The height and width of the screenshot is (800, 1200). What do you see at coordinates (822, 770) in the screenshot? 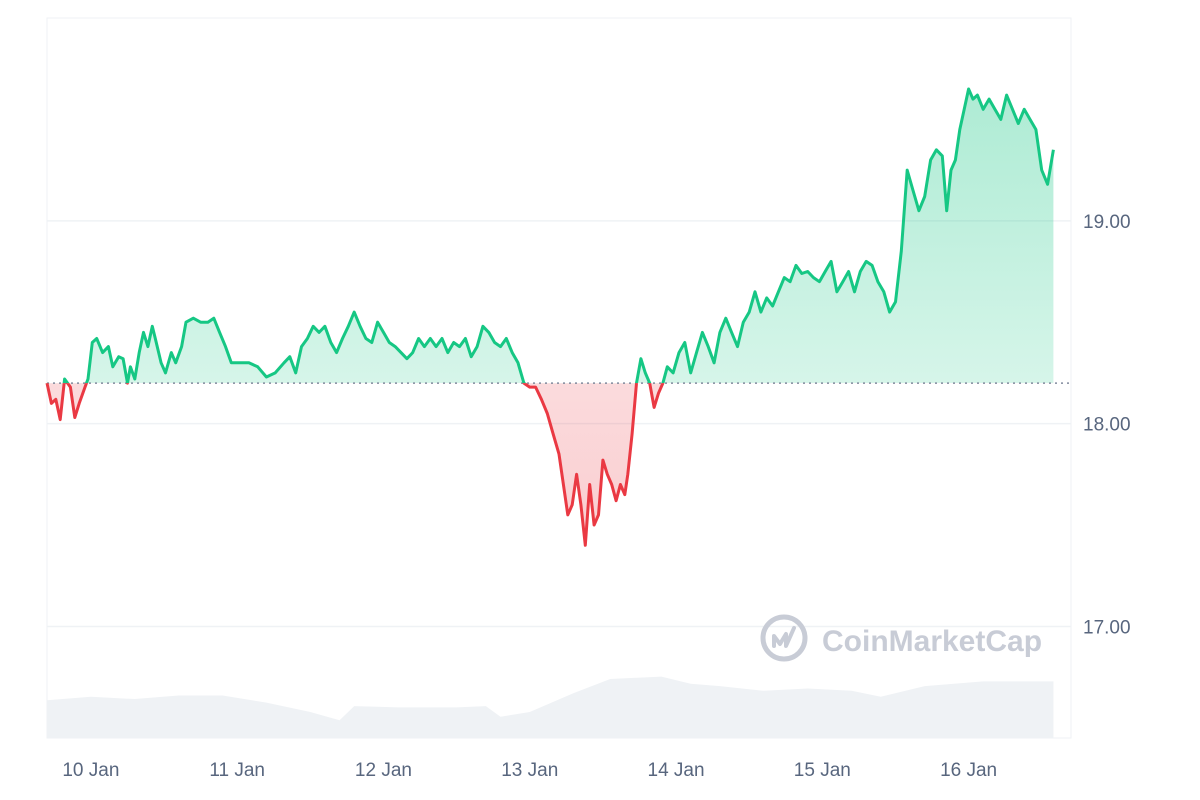
I see `x-tick-label: 15 Jan` at bounding box center [822, 770].